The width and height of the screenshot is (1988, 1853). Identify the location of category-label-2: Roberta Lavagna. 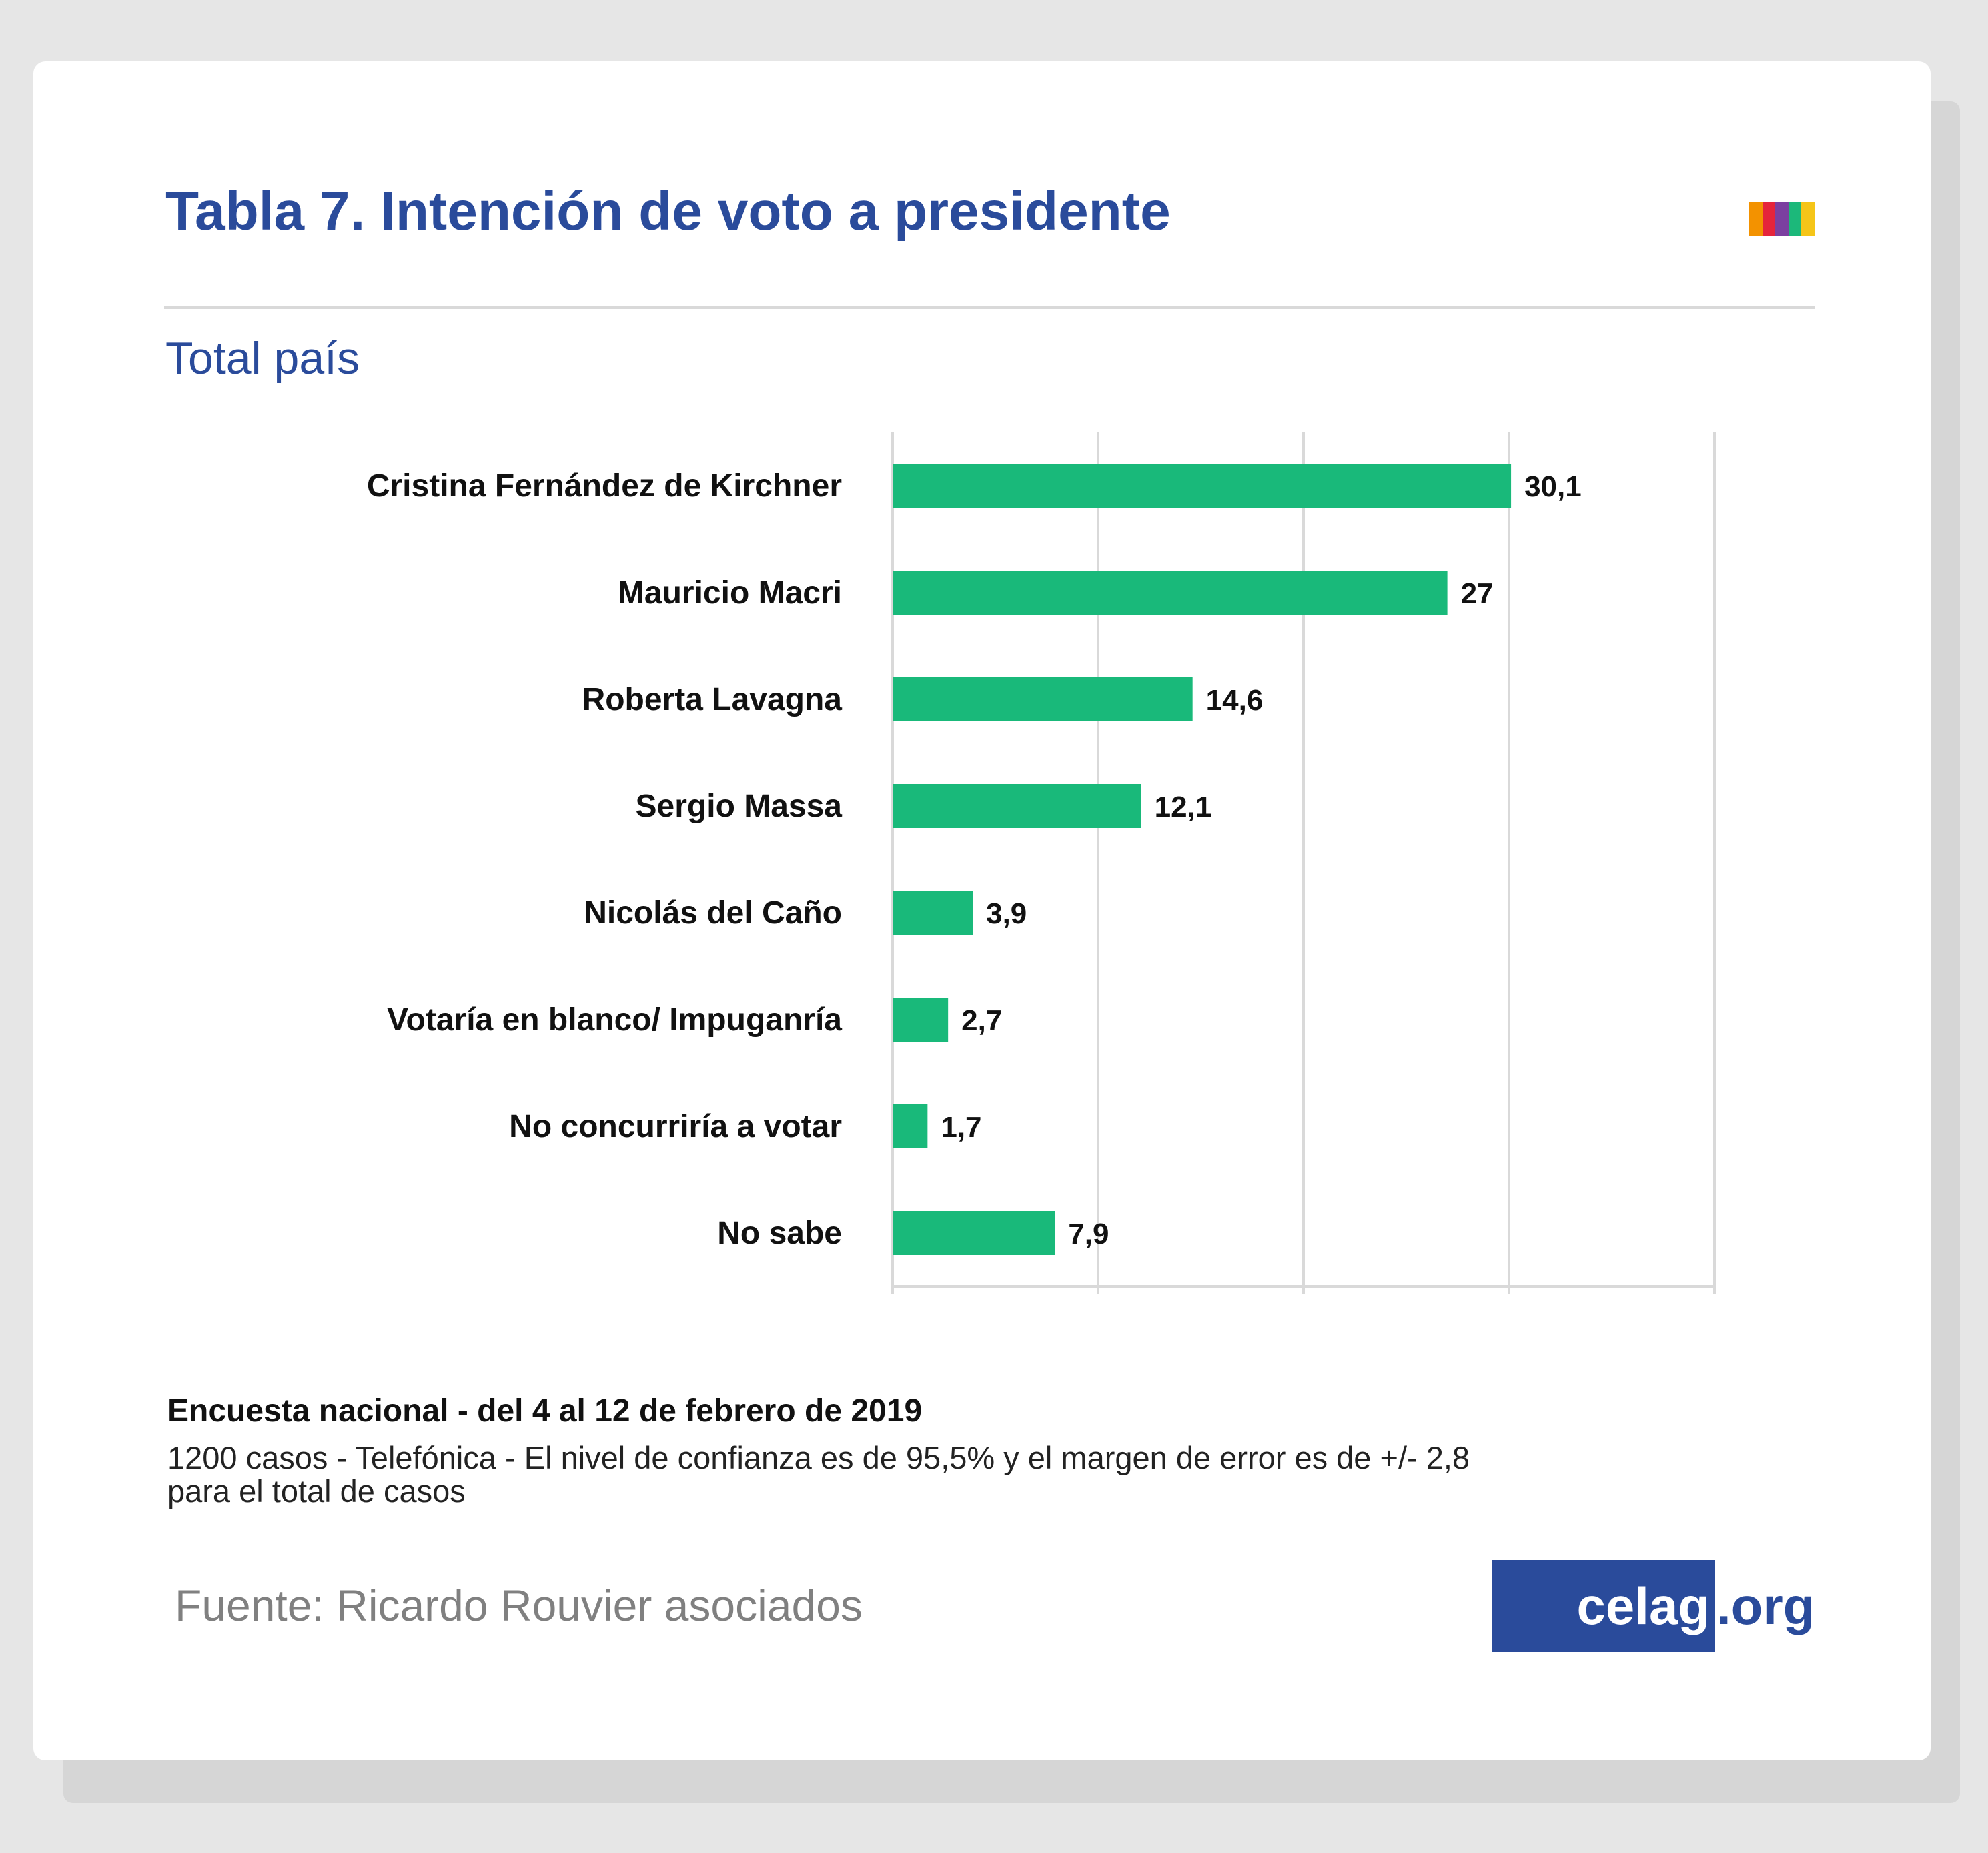
(712, 699).